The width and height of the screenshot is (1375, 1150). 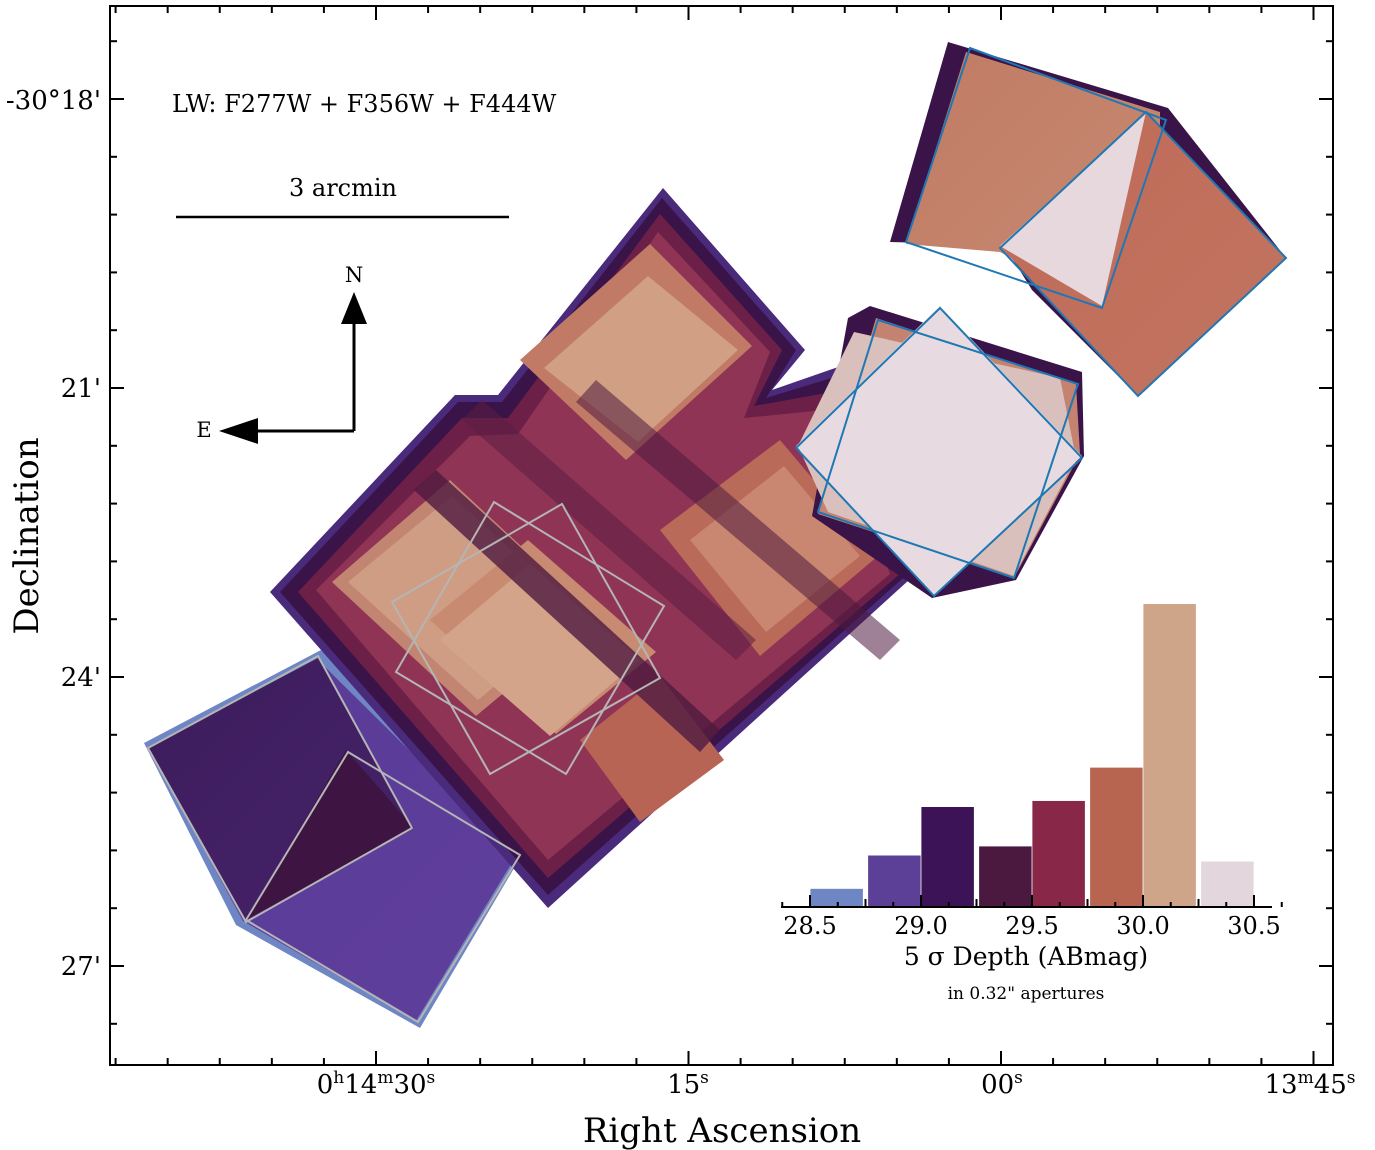 I want to click on lower-left-pointing, so click(x=333, y=839).